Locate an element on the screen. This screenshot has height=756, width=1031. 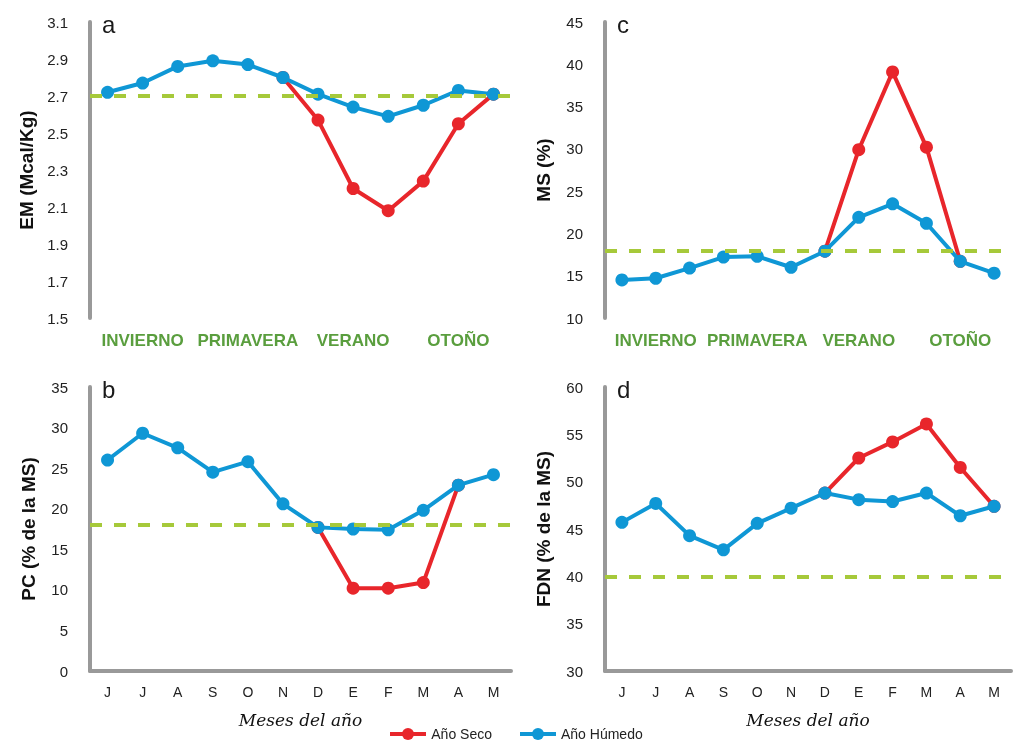
chart-title: b is located at coordinates (109, 389).